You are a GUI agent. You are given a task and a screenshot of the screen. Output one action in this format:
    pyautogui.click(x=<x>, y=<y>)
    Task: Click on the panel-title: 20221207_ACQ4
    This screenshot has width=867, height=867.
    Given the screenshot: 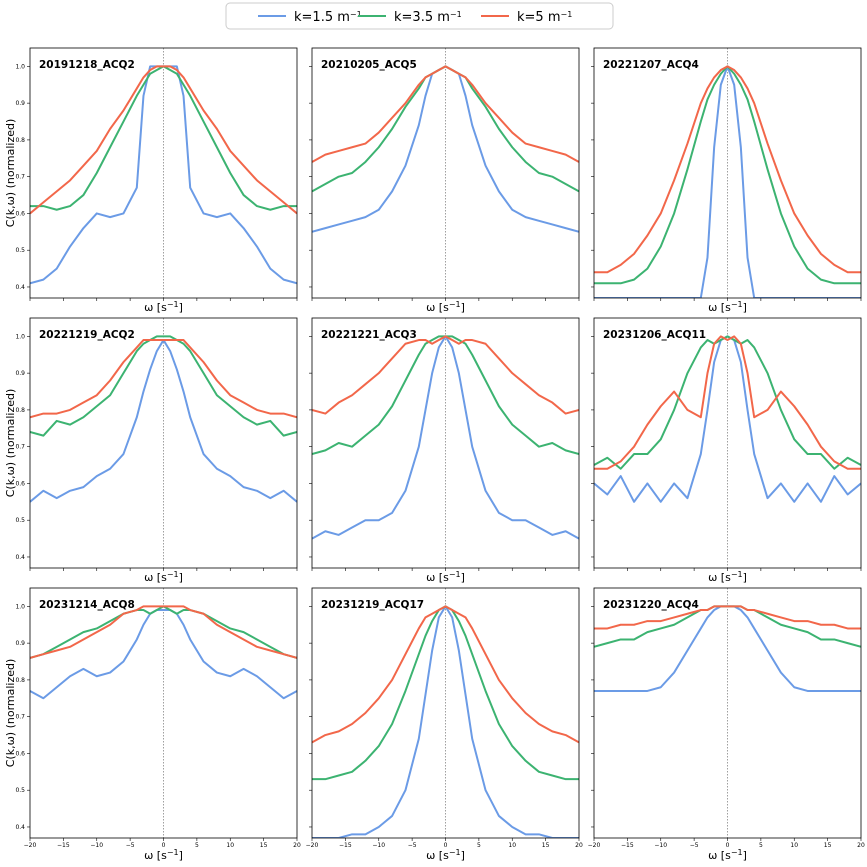 What is the action you would take?
    pyautogui.click(x=651, y=65)
    